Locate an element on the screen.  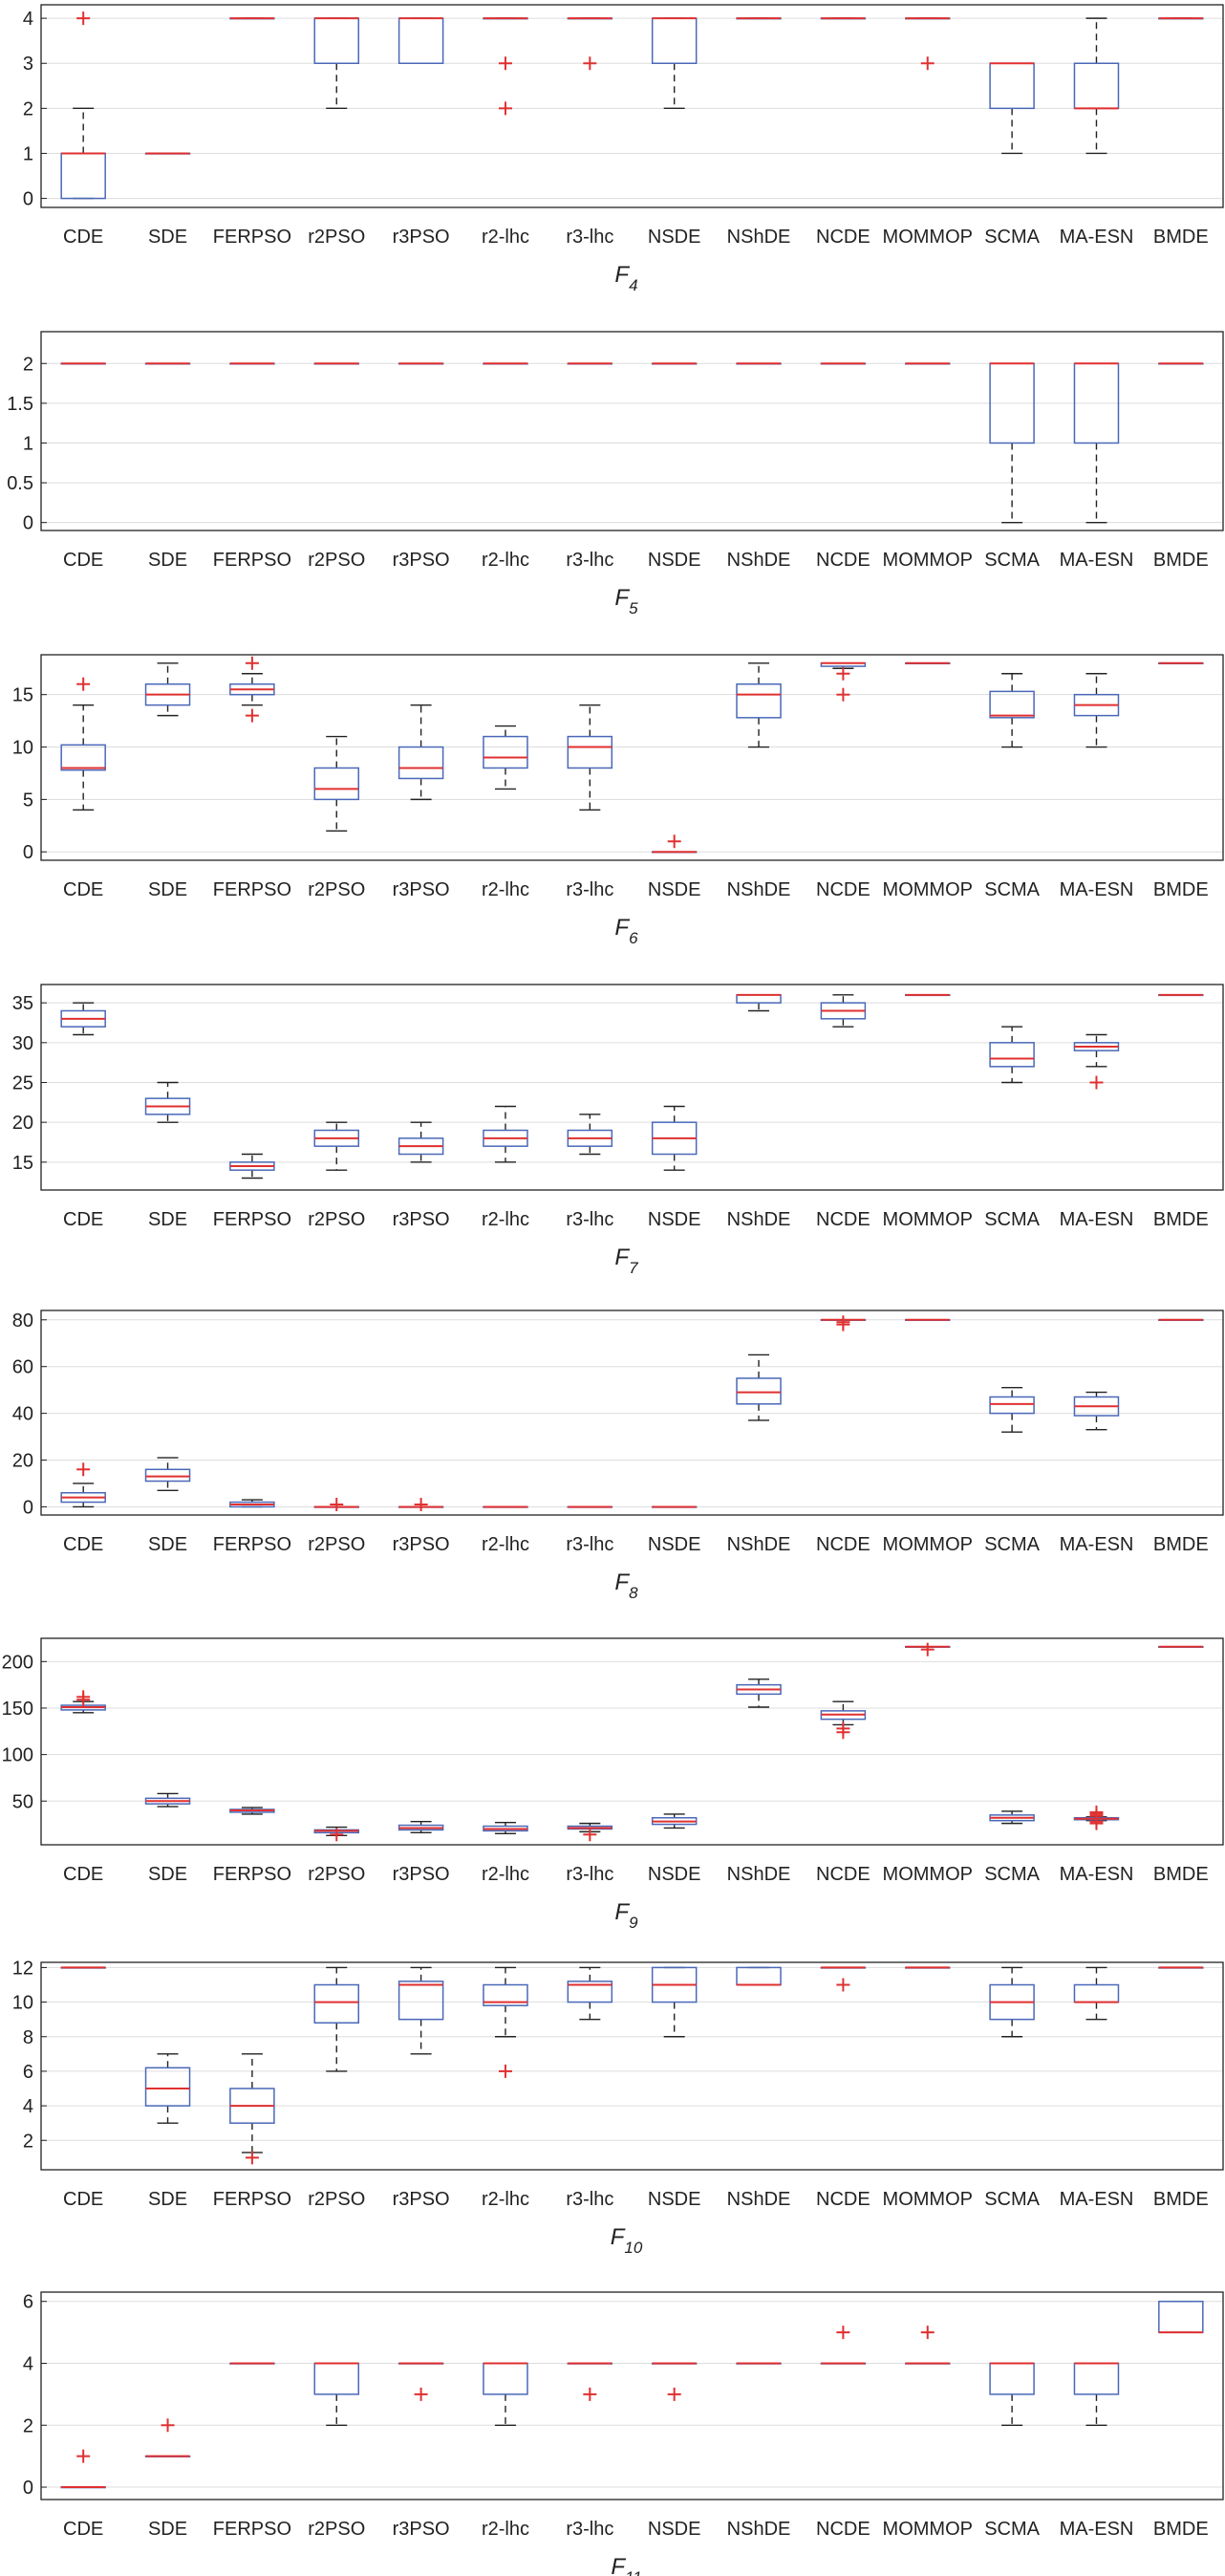
x-tick-label: r2PSO is located at coordinates (336, 1874).